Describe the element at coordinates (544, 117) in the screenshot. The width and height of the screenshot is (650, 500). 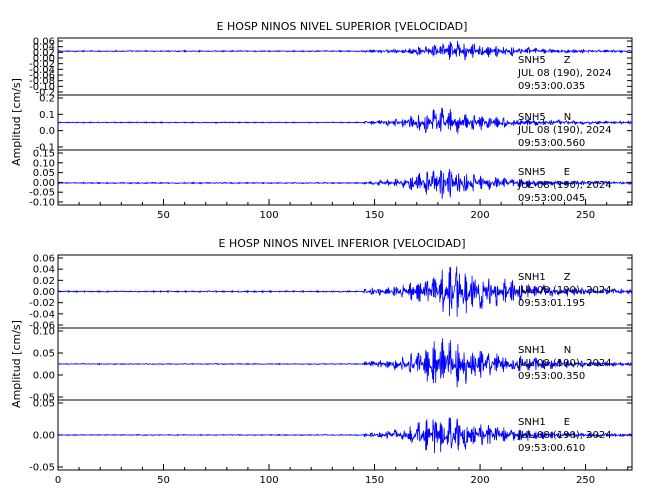
I see `station-component-label: SNH5 N` at that location.